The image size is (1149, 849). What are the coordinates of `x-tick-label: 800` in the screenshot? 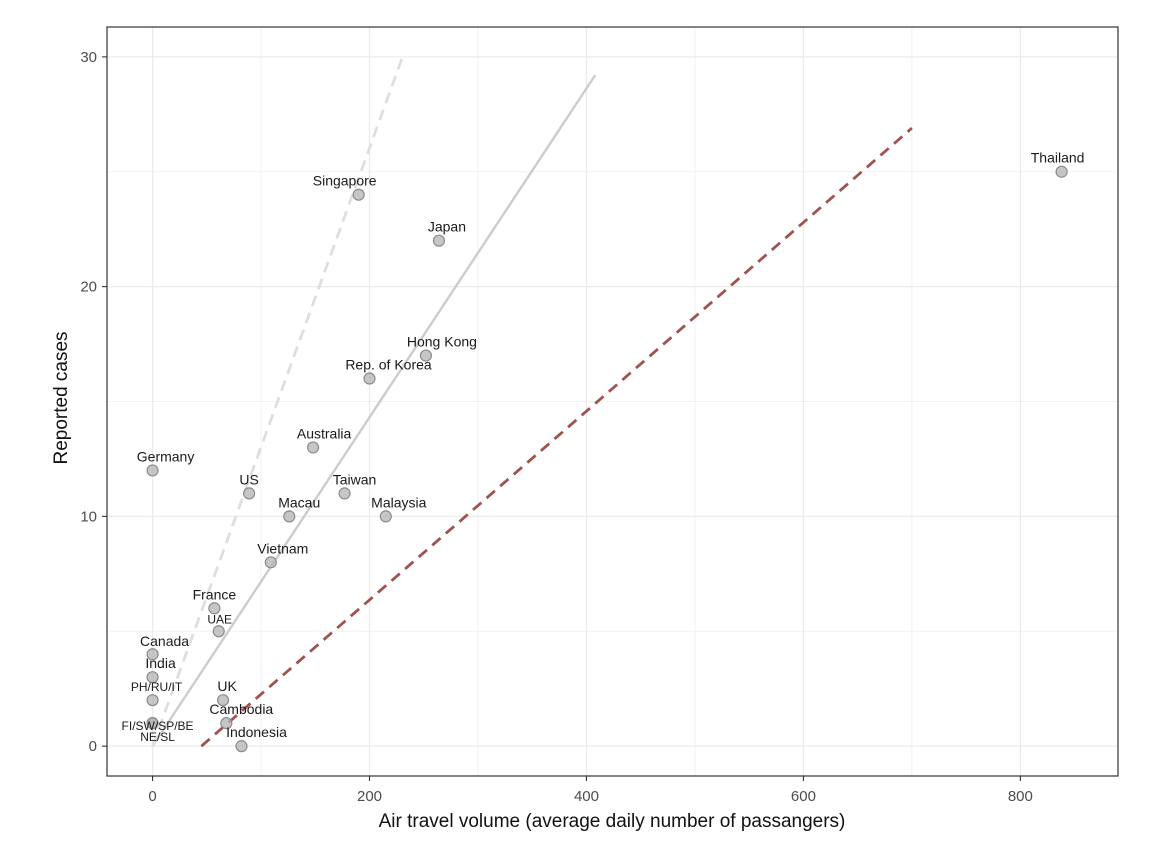 It's located at (1020, 796).